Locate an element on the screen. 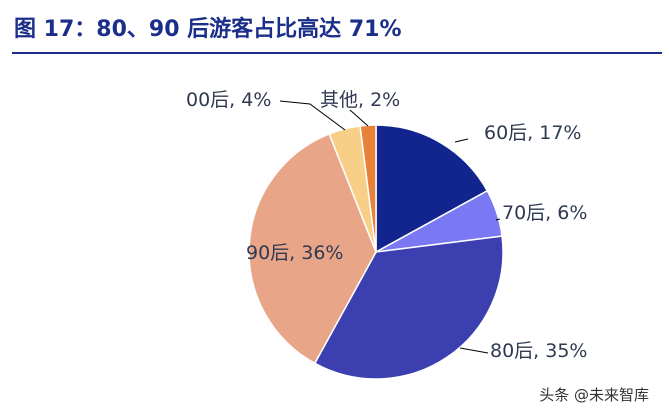 Image resolution: width=669 pixels, height=420 pixels. pie-slice-其他 is located at coordinates (368, 188).